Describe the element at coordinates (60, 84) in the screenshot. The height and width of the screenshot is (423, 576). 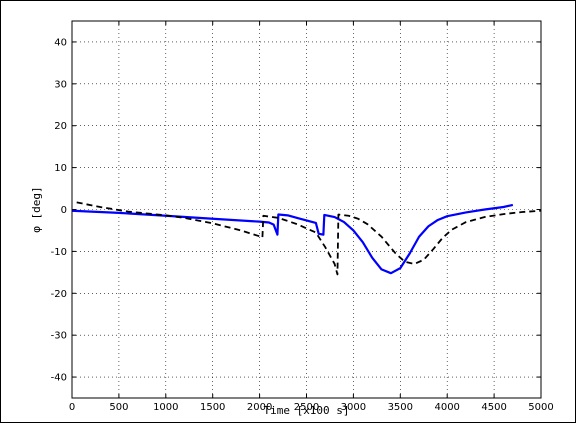
I see `y-tick-label: 30` at that location.